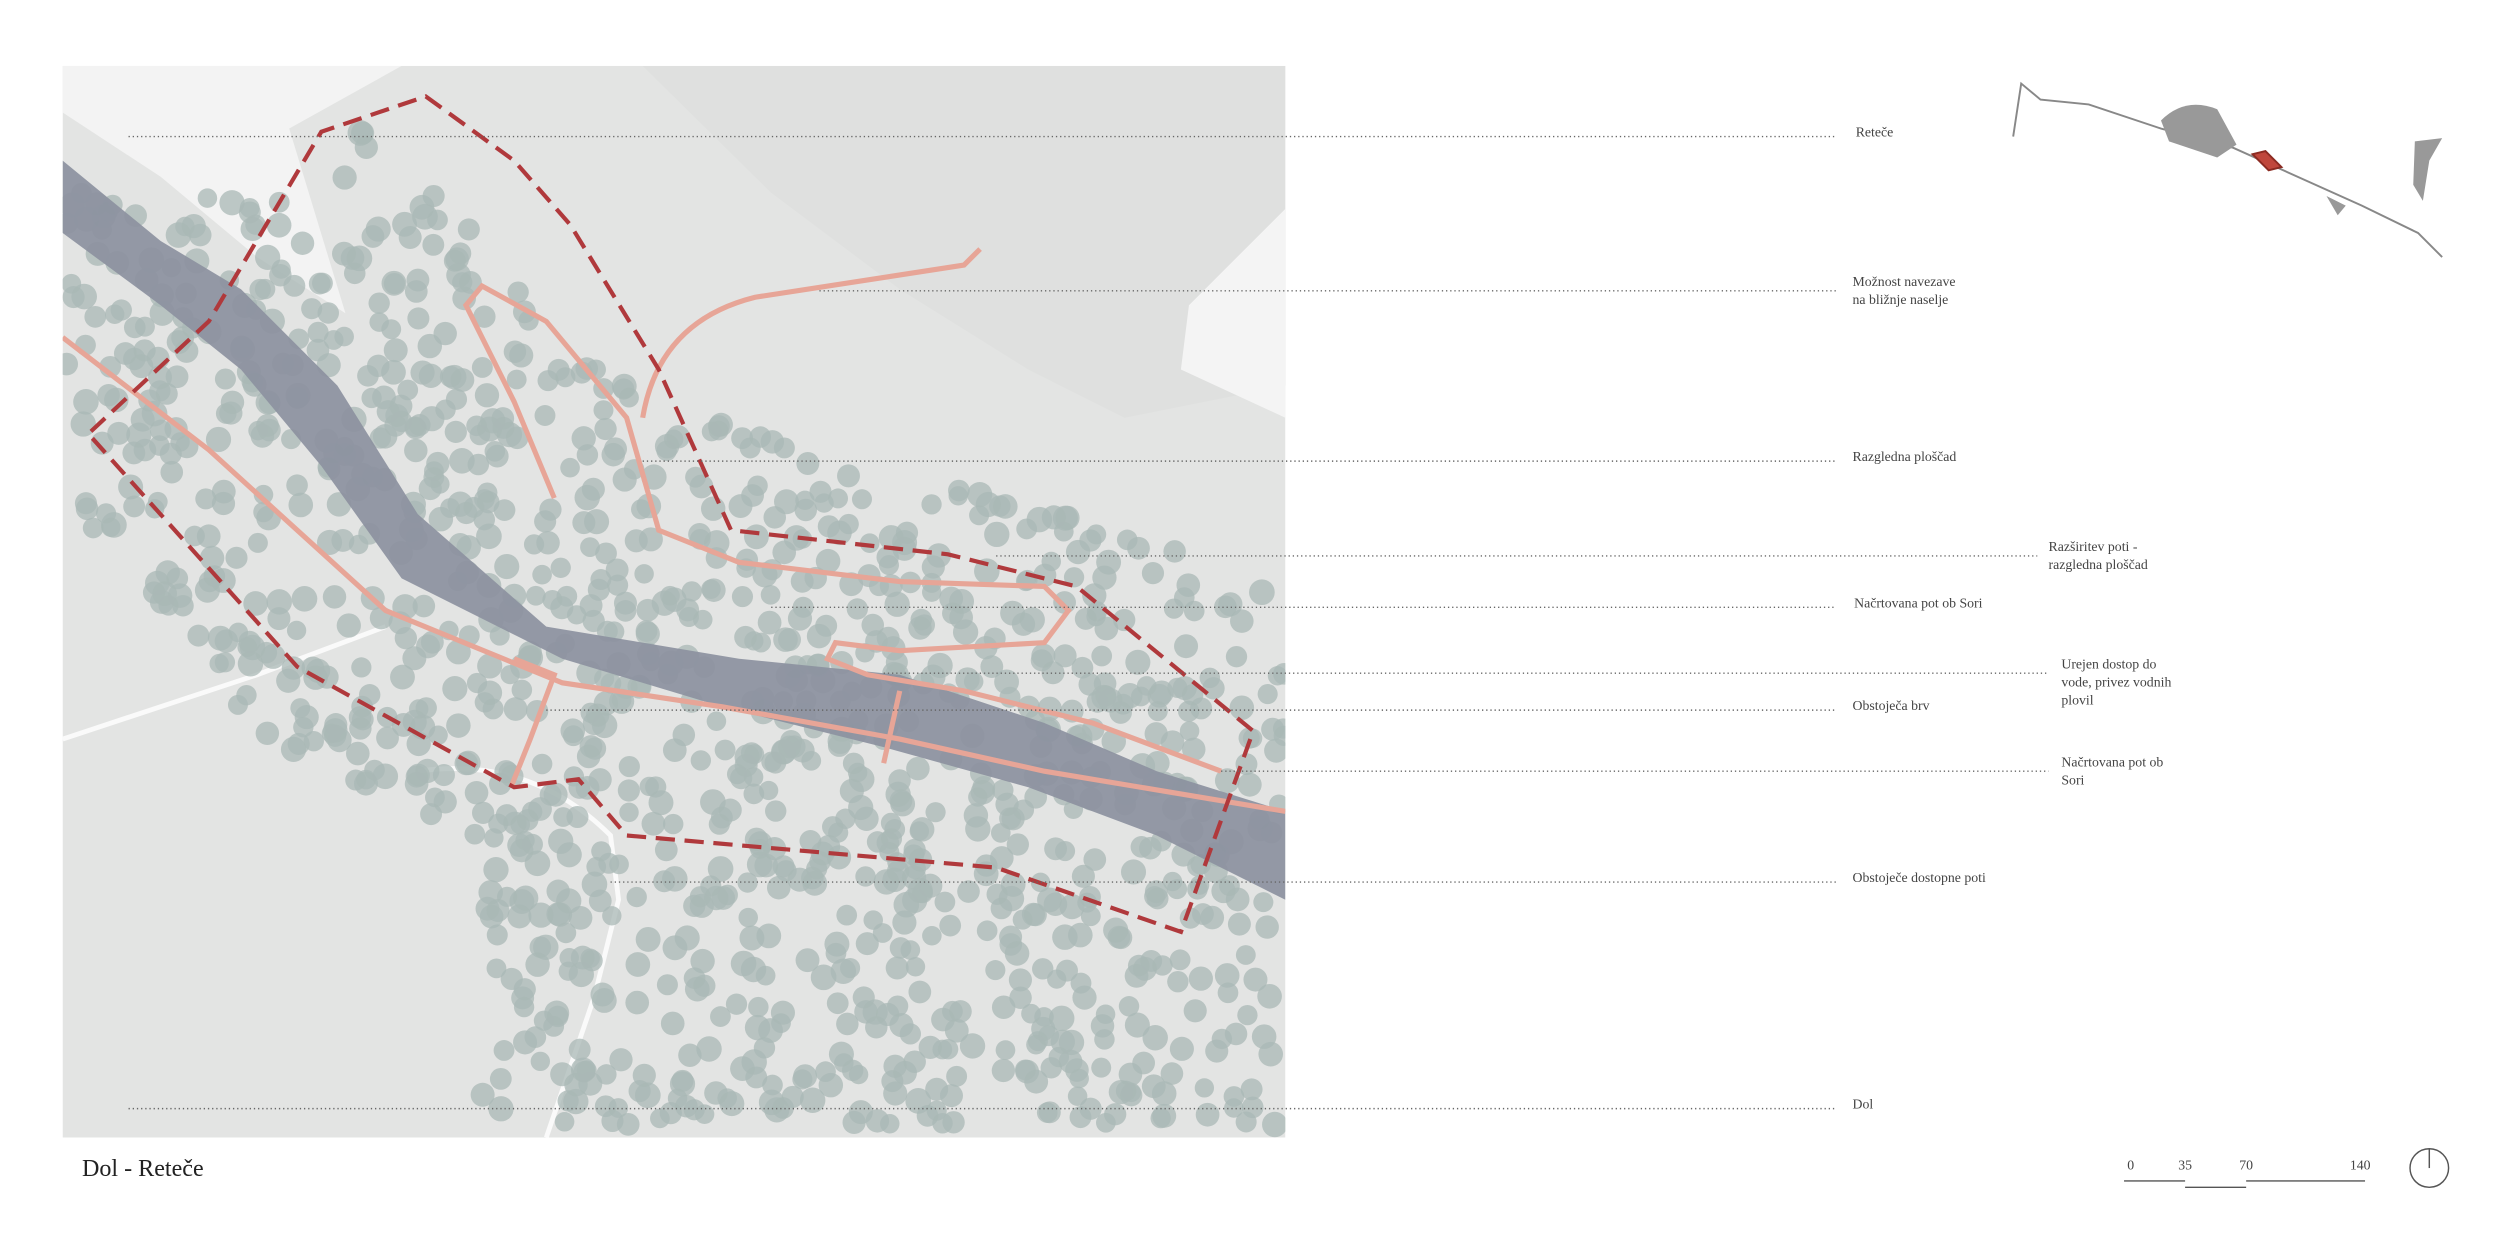 The height and width of the screenshot is (1250, 2500). Describe the element at coordinates (2112, 761) in the screenshot. I see `annotation-label: Načrtovana pot ob` at that location.